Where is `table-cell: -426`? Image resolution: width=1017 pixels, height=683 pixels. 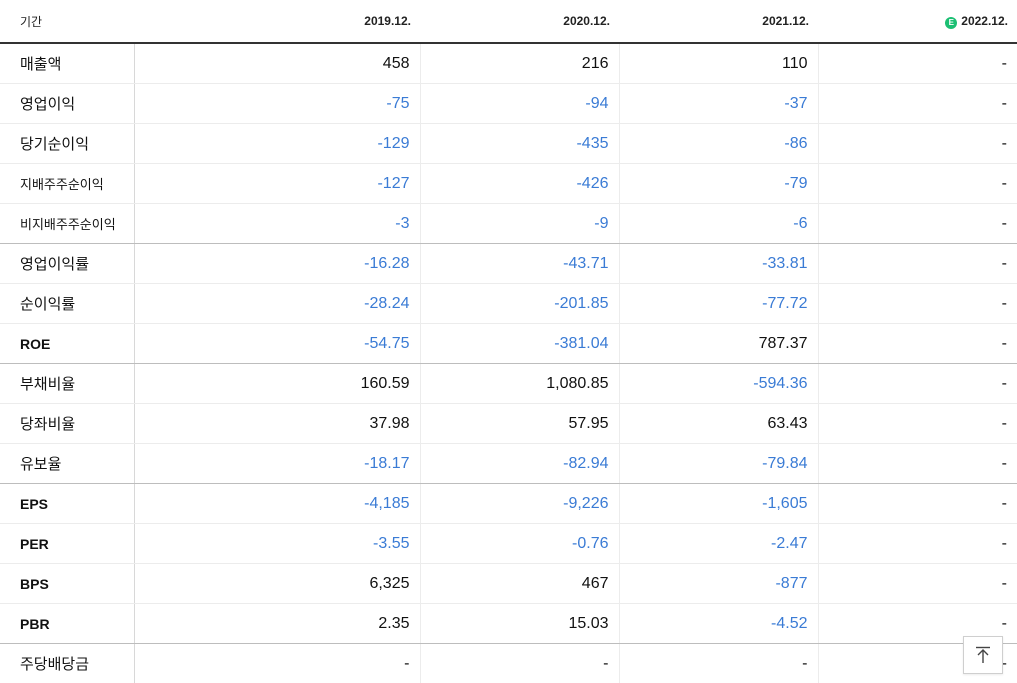 table-cell: -426 is located at coordinates (519, 183).